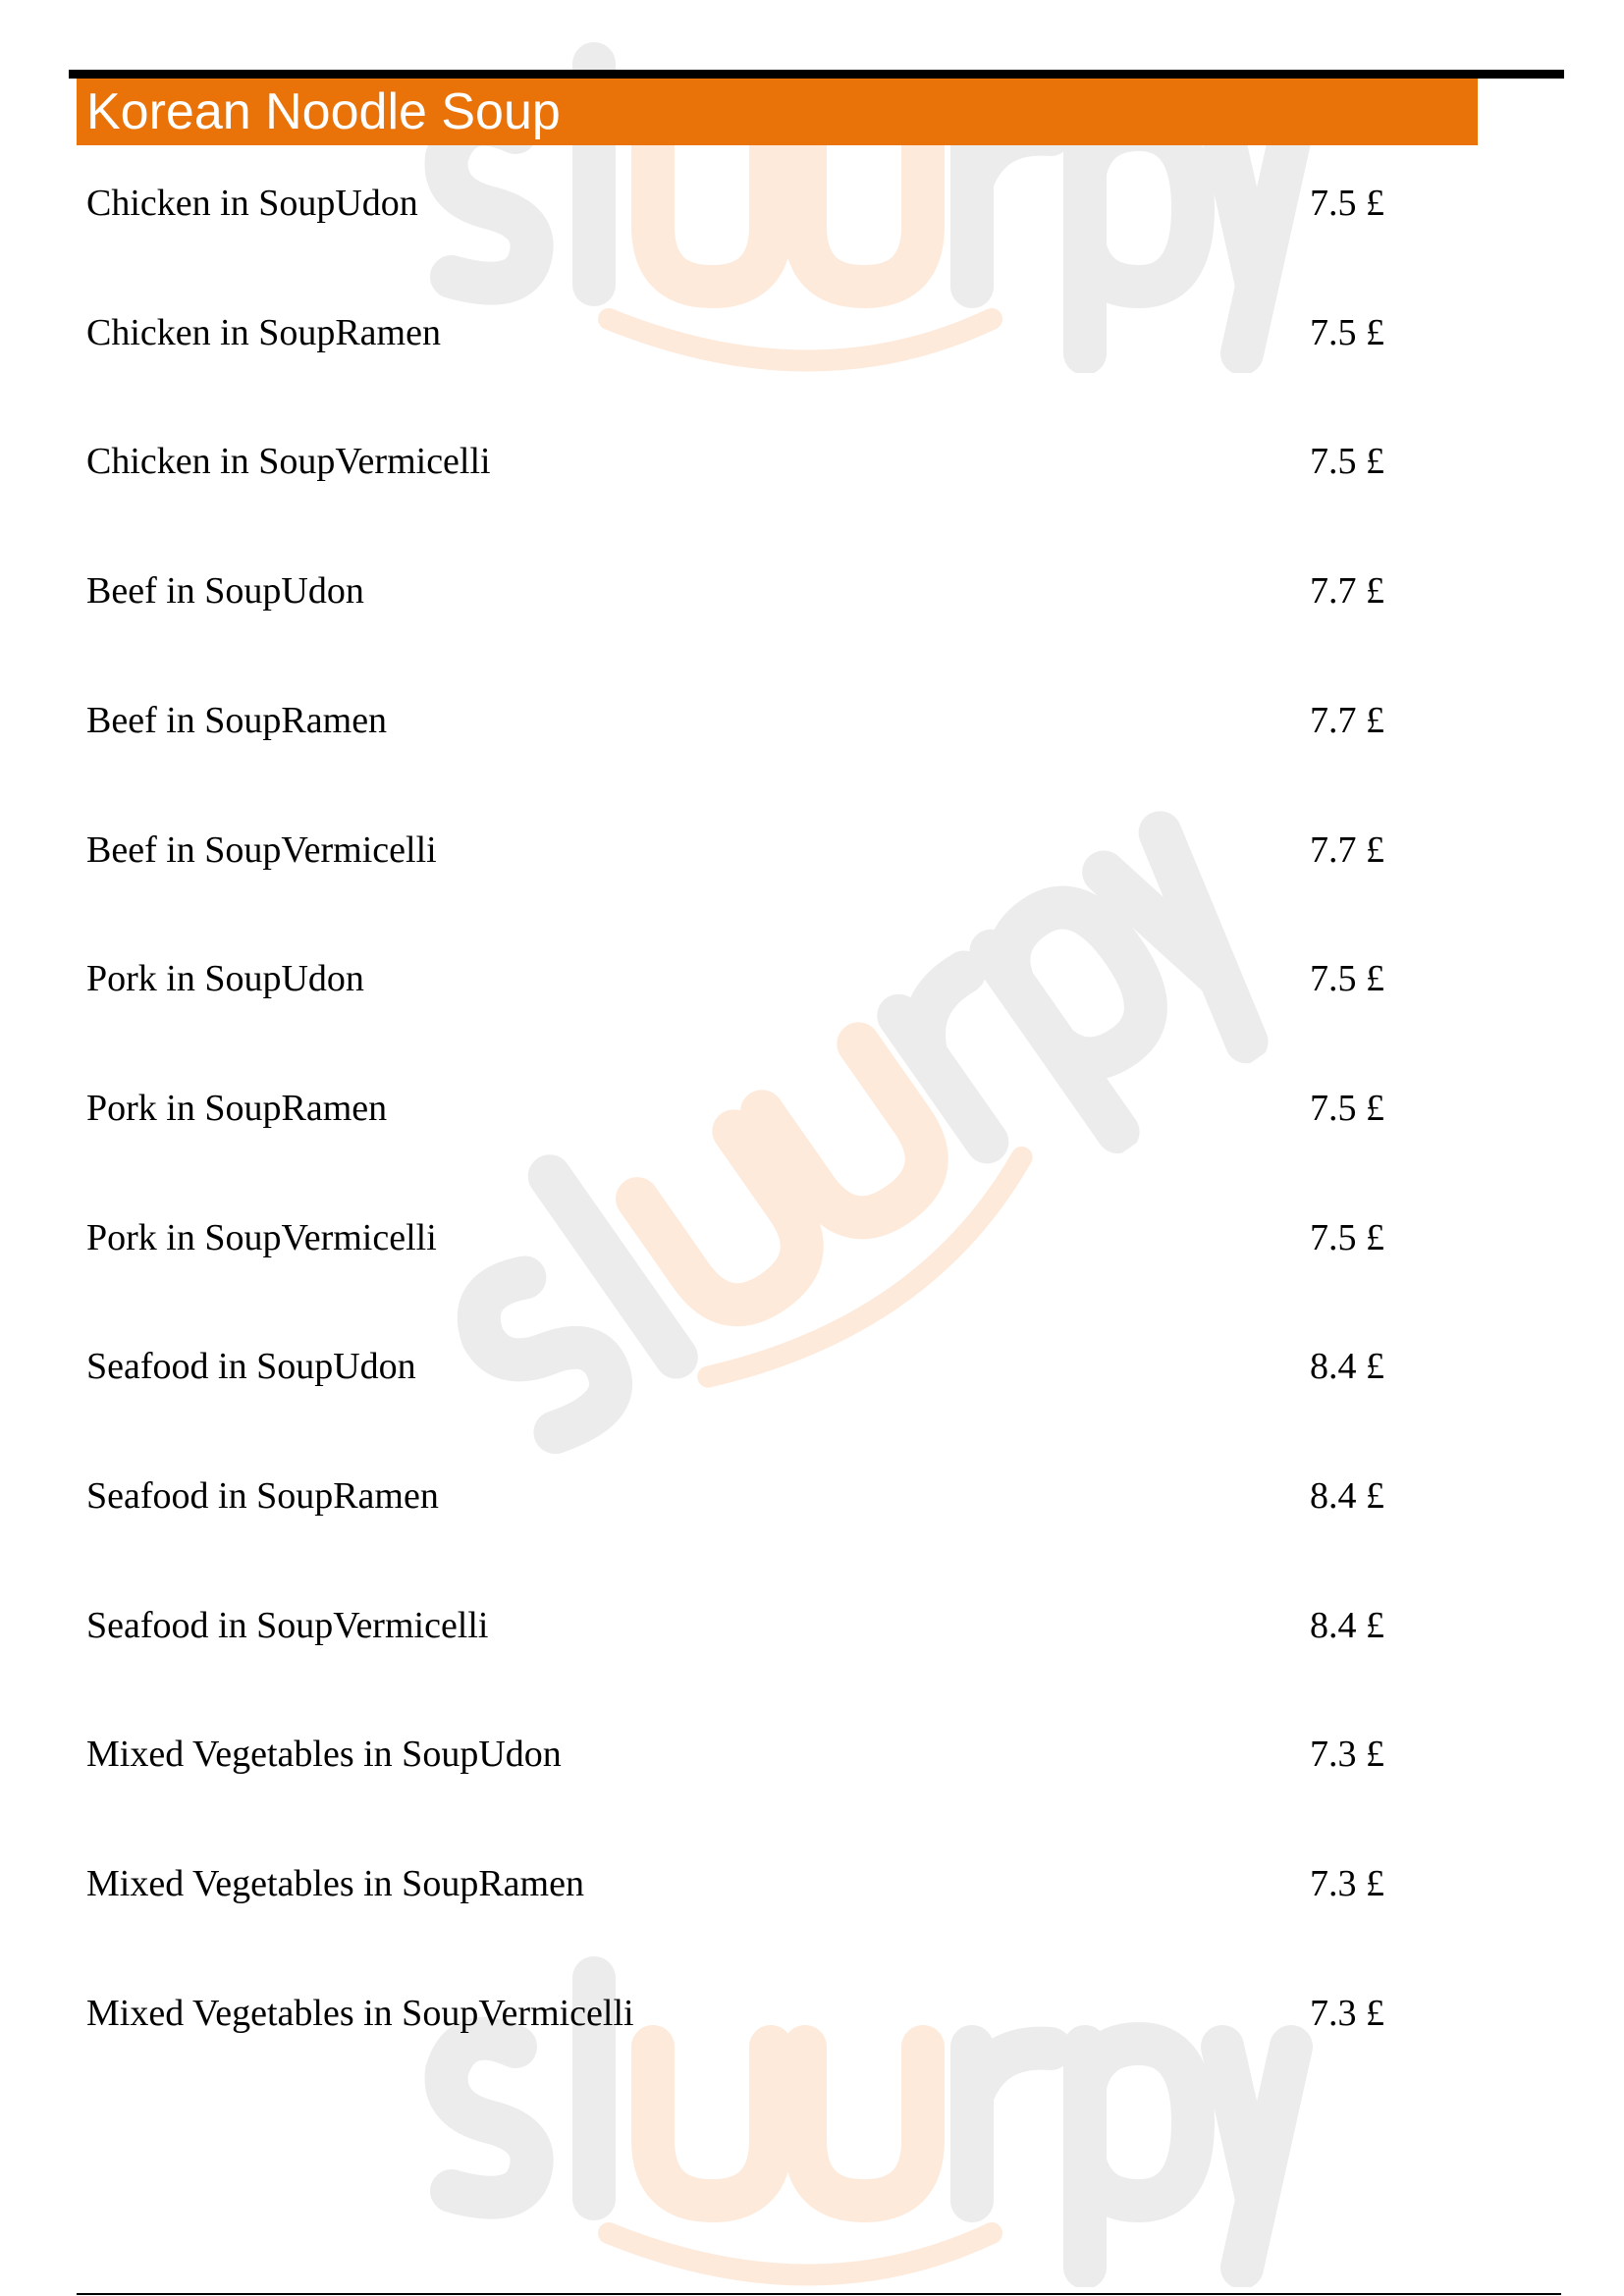 The image size is (1624, 2296). What do you see at coordinates (263, 332) in the screenshot?
I see `menu-item-name: Chicken in SoupRamen` at bounding box center [263, 332].